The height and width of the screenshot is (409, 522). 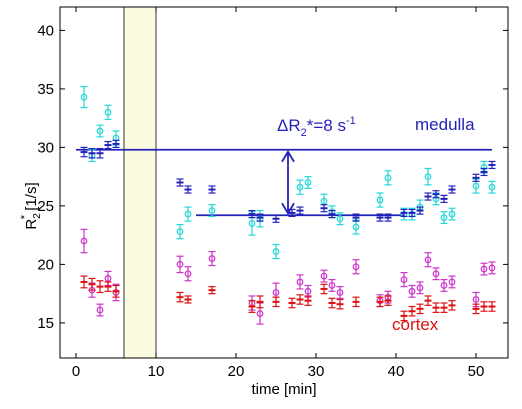 I want to click on y-axis-label-unit: [1/s], so click(x=31, y=198).